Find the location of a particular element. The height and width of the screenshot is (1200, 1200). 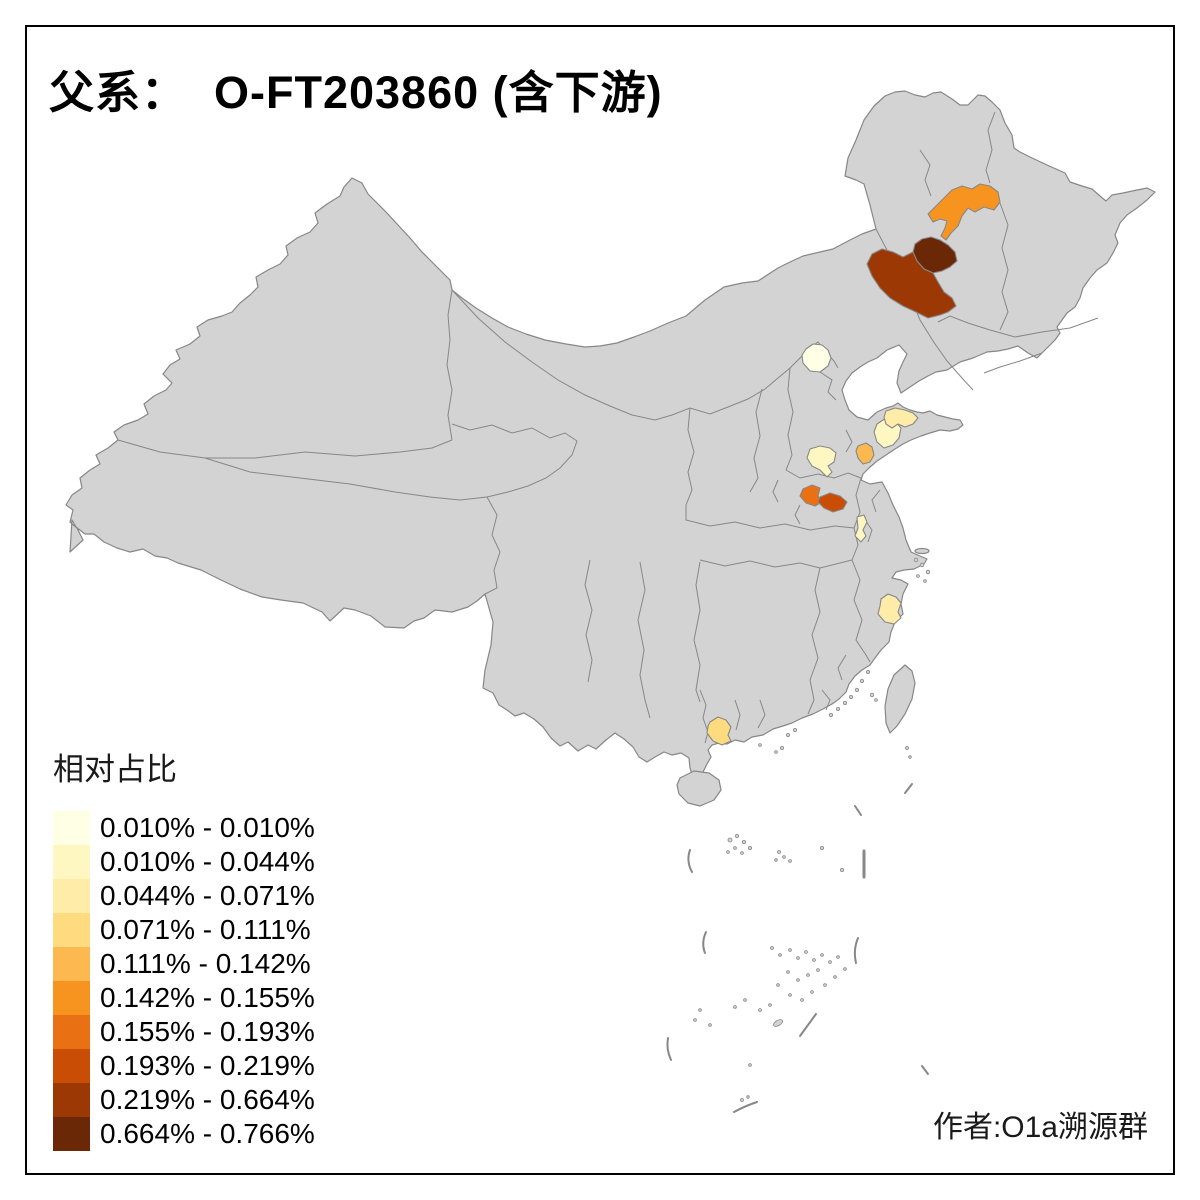

region-anhui-north-east is located at coordinates (832, 502).